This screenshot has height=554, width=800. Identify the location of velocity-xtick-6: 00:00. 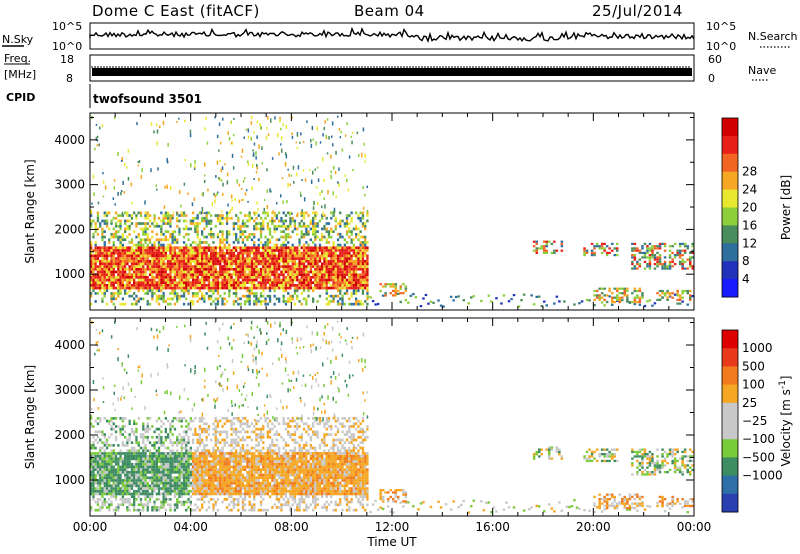
(694, 527).